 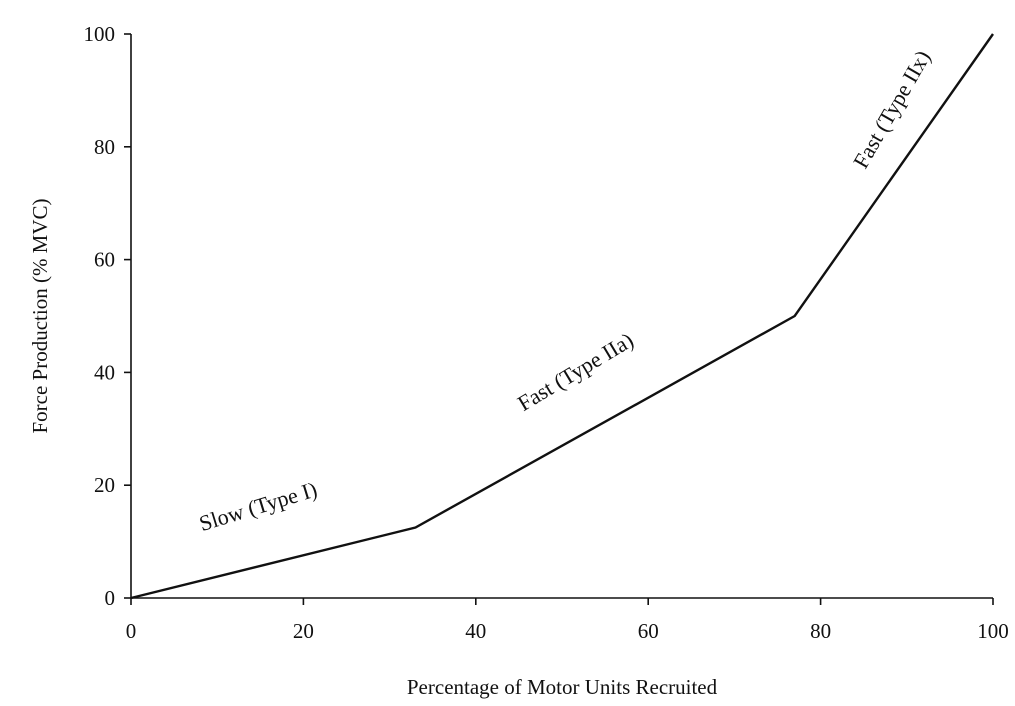 What do you see at coordinates (110, 598) in the screenshot?
I see `y-tick-label: 0` at bounding box center [110, 598].